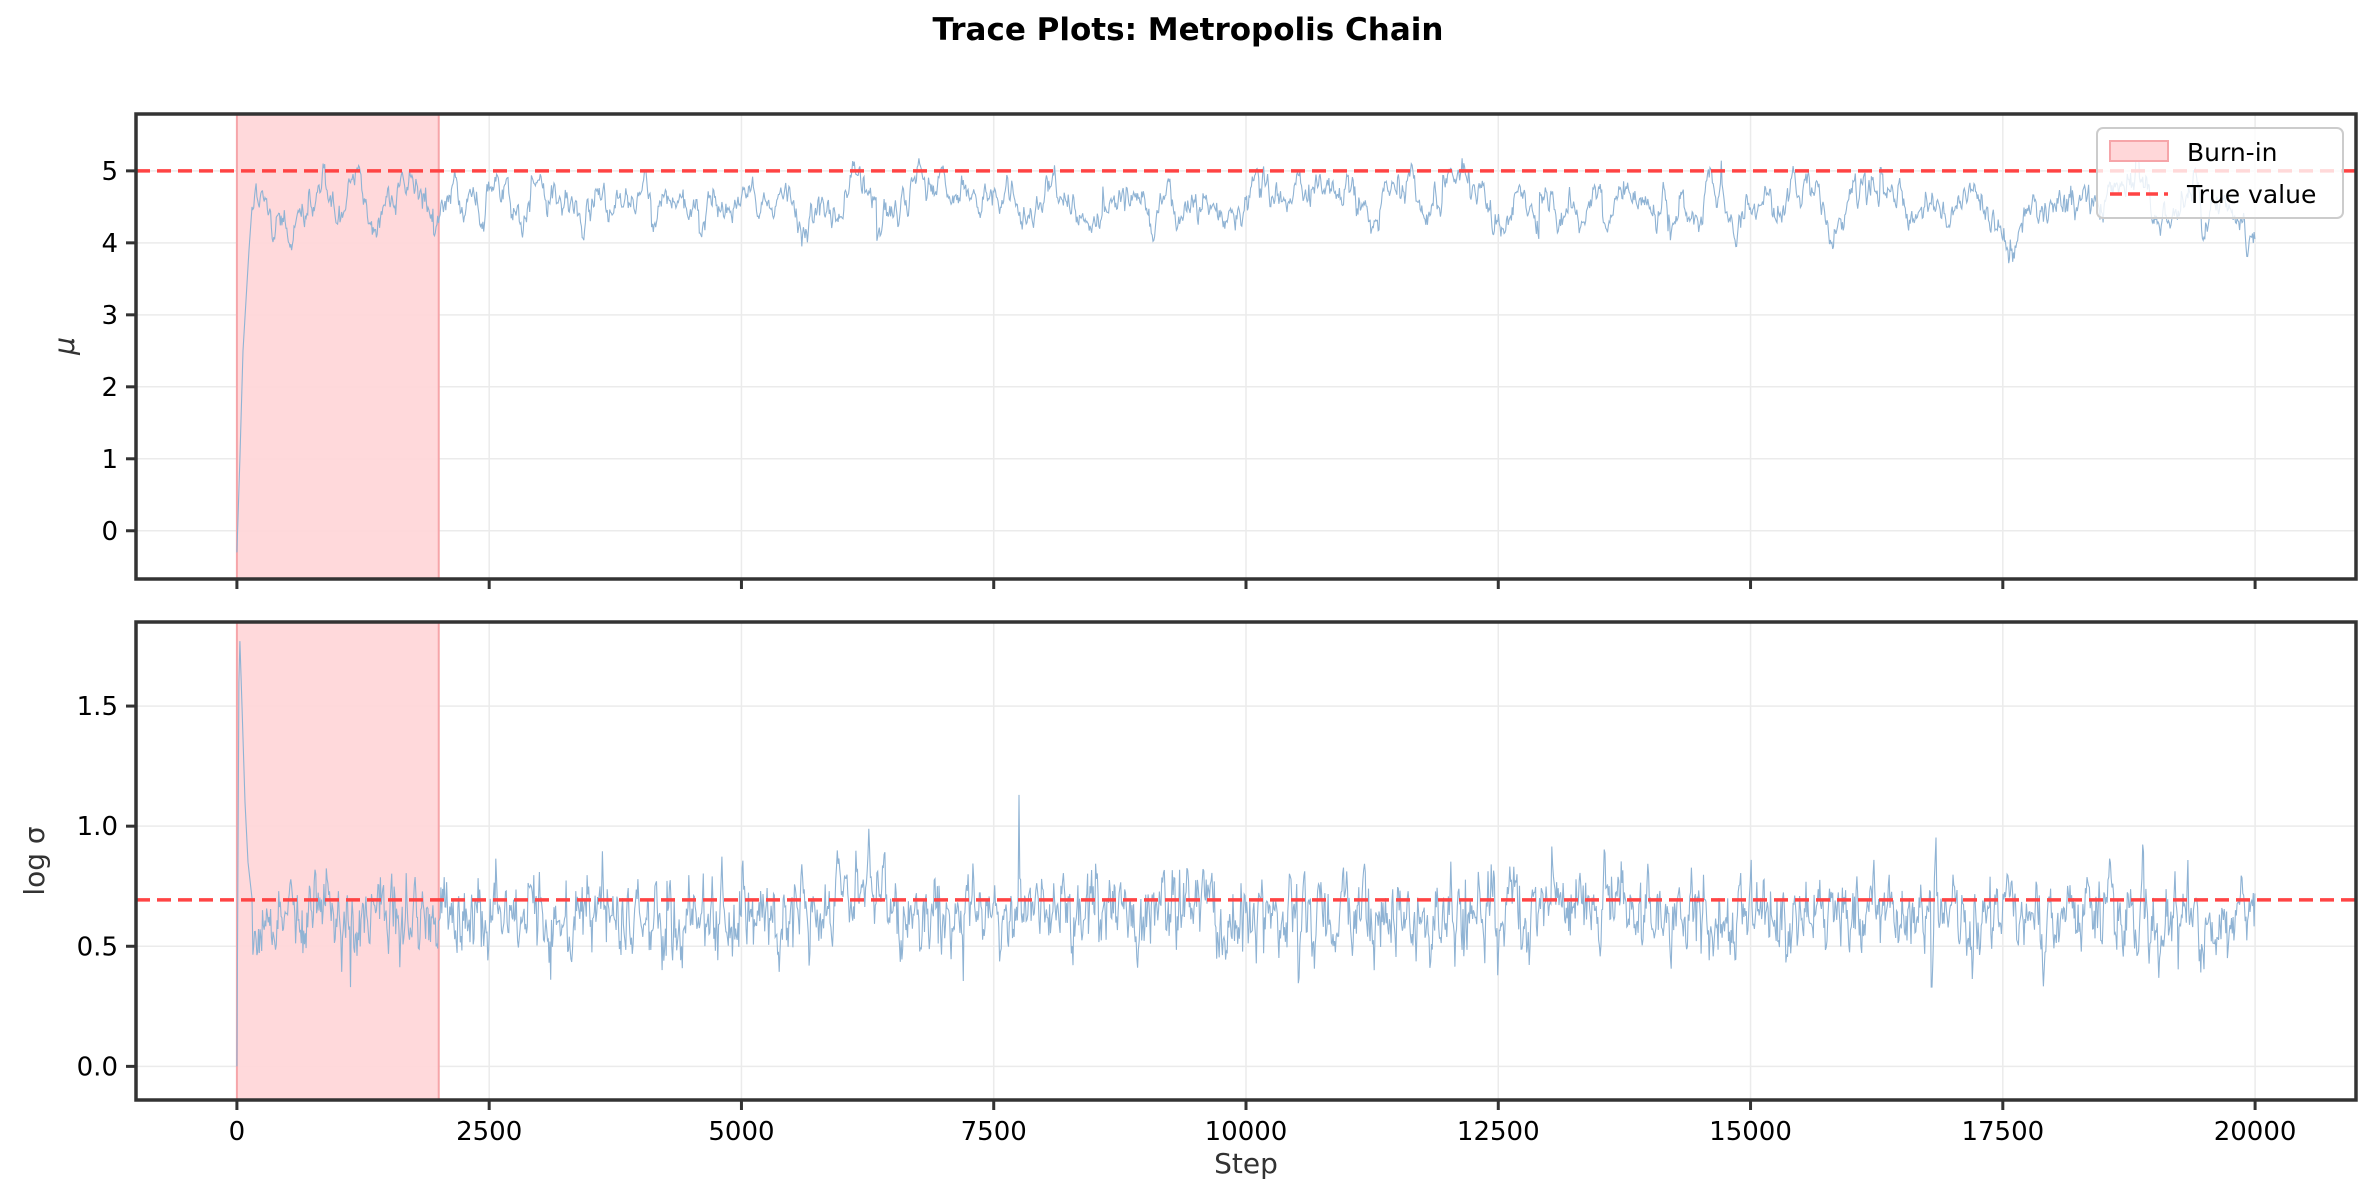  Describe the element at coordinates (741, 1132) in the screenshot. I see `x-tick-label: 5000` at that location.